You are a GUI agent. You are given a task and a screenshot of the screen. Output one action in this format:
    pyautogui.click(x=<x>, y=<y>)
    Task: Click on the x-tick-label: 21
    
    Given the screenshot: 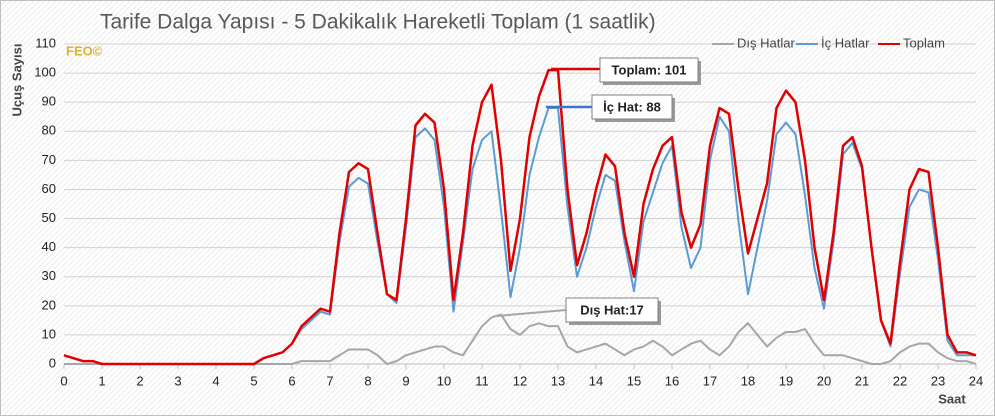 What is the action you would take?
    pyautogui.click(x=862, y=380)
    